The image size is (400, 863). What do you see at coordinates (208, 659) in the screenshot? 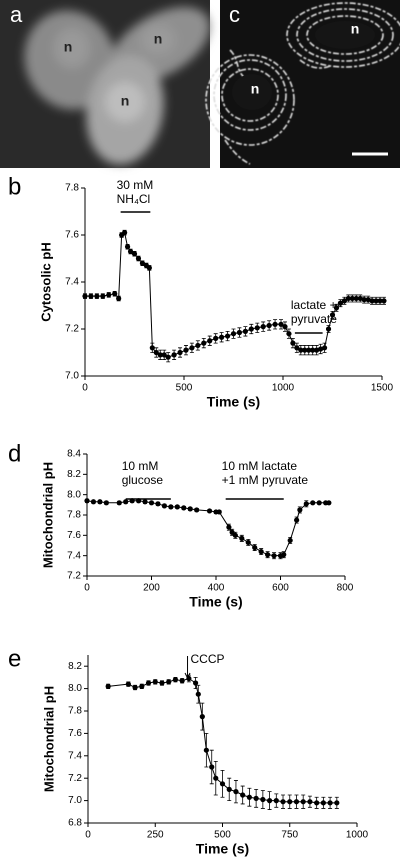
I see `annotation: CCCP` at bounding box center [208, 659].